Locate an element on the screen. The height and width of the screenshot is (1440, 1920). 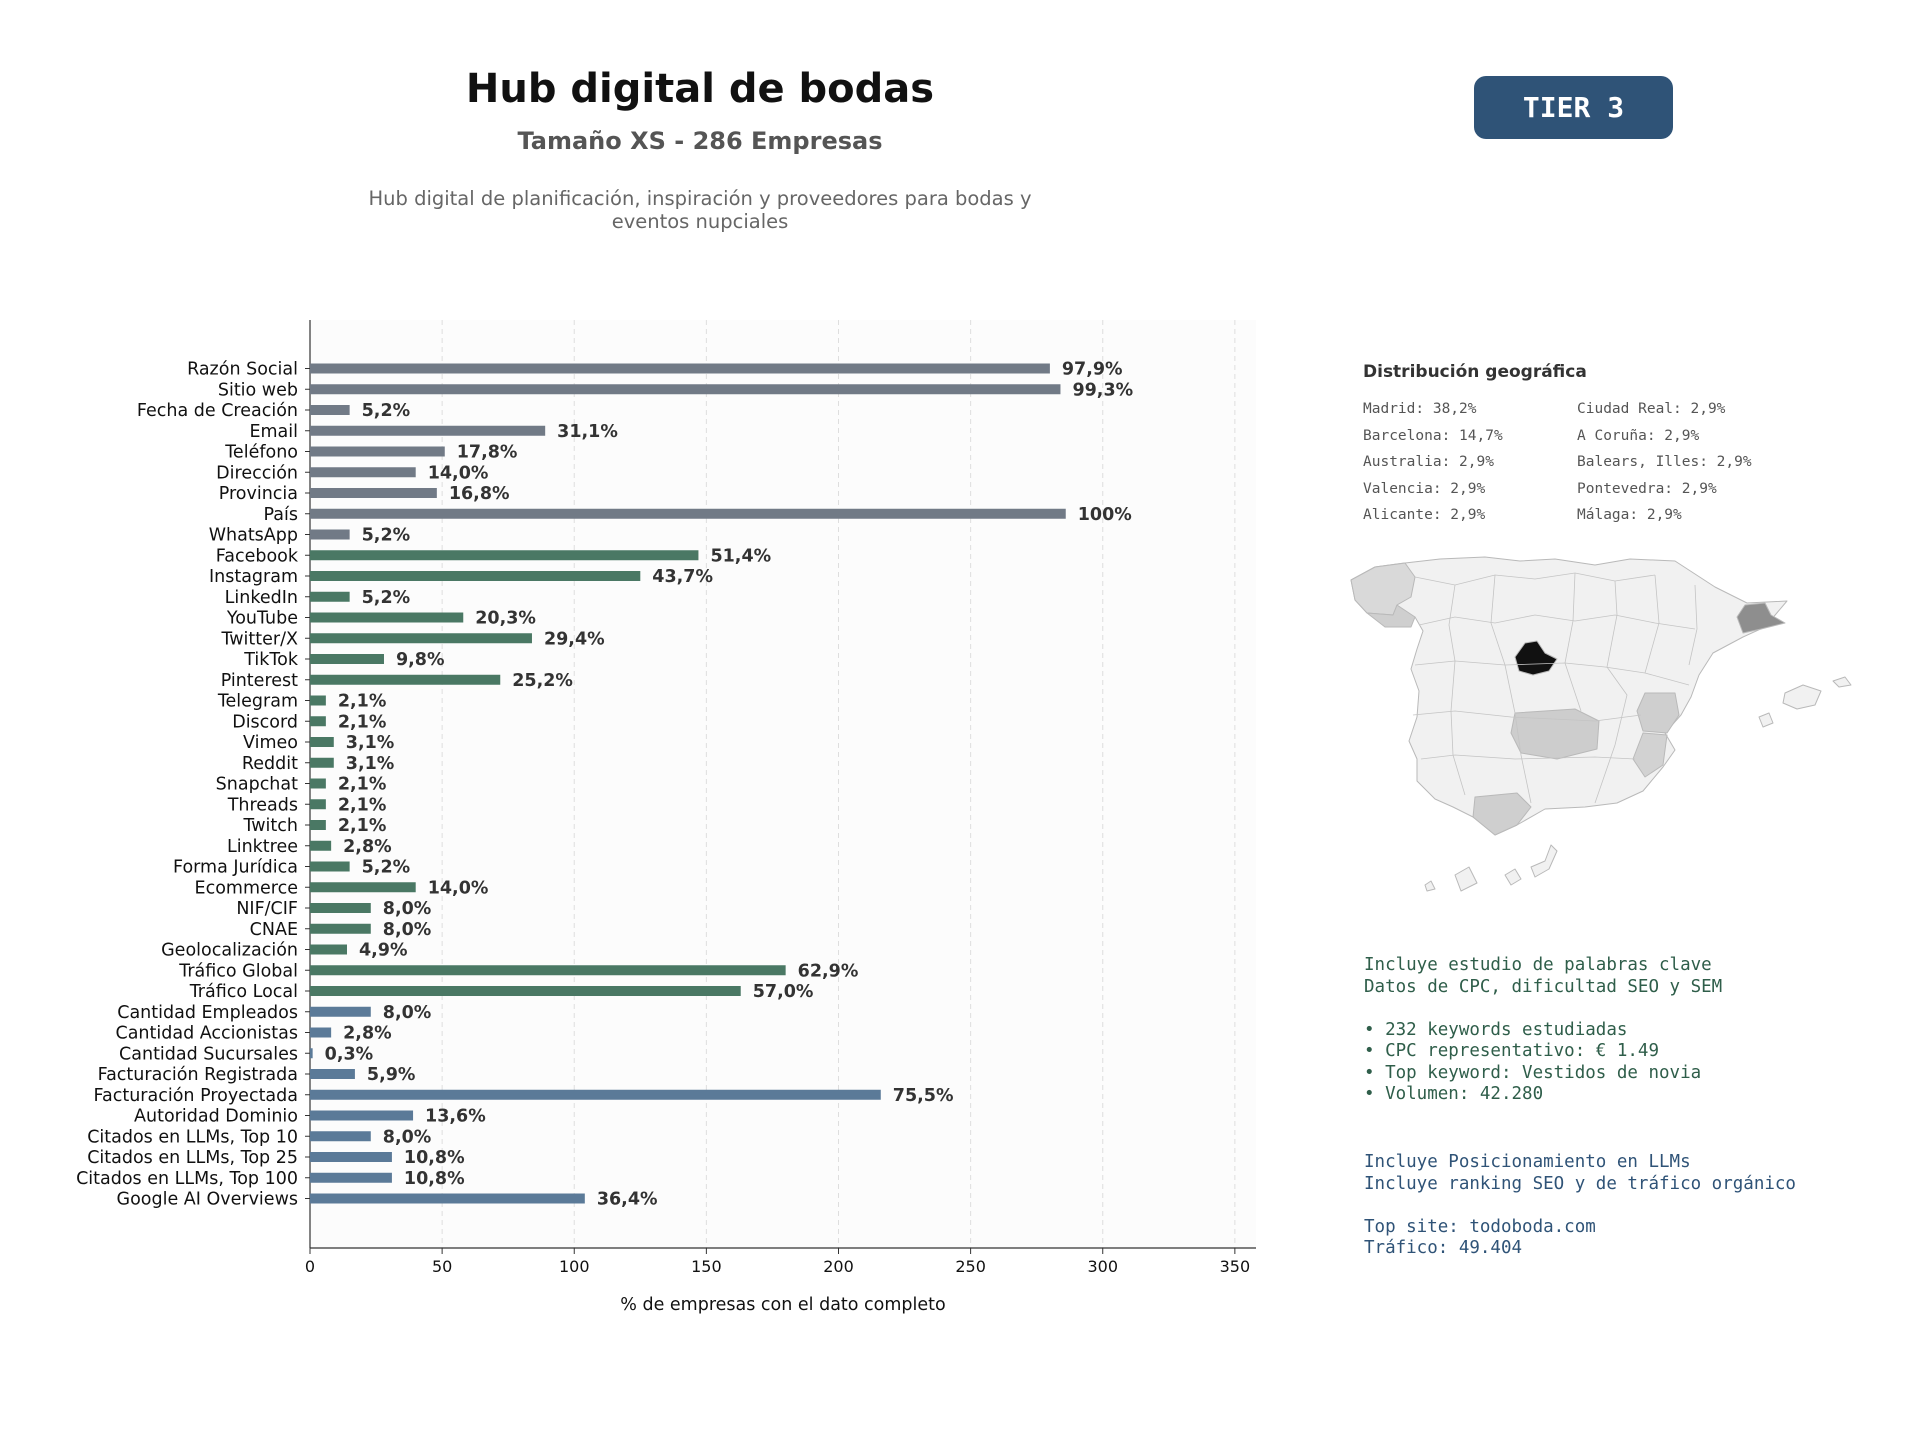
bar-value-label: 25,2% is located at coordinates (542, 681).